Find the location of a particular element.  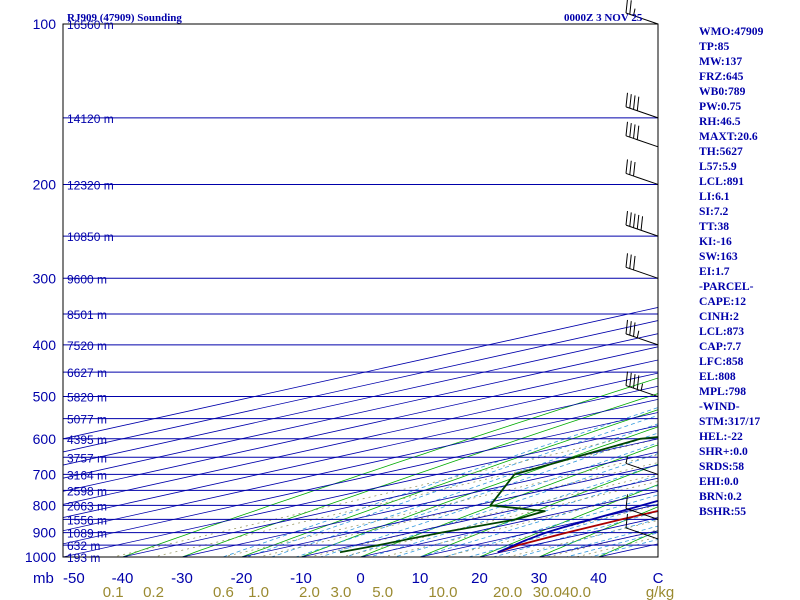

pressure-tick-label: 400 is located at coordinates (45, 345).